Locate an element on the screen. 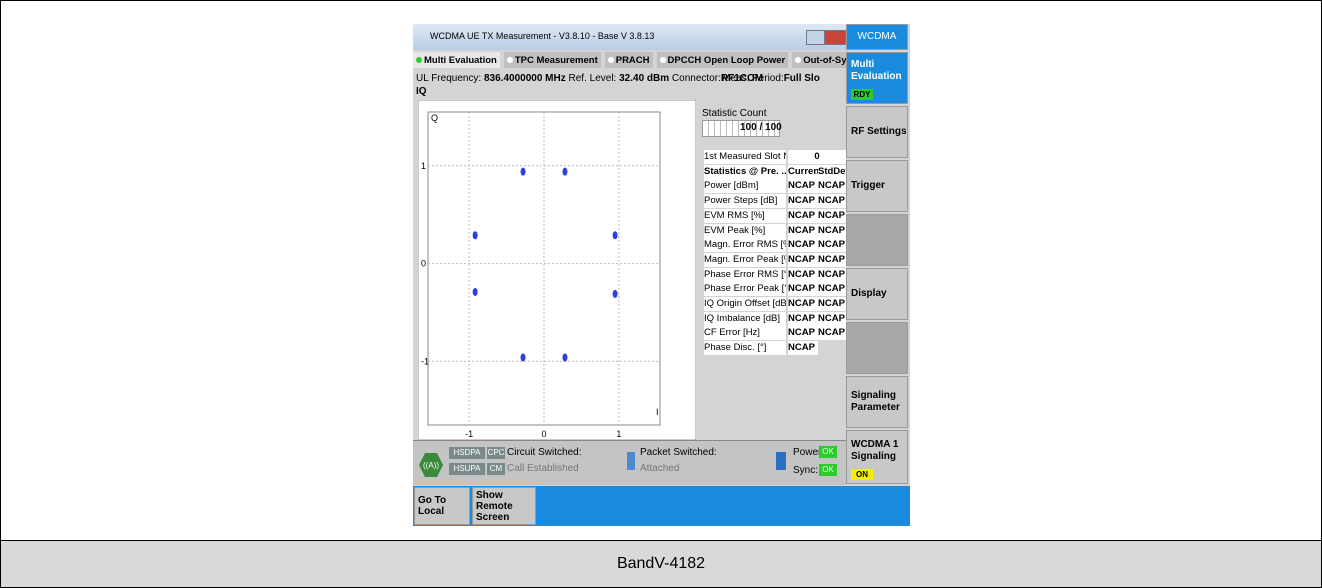 This screenshot has width=1322, height=588. status-bar is located at coordinates (629, 462).